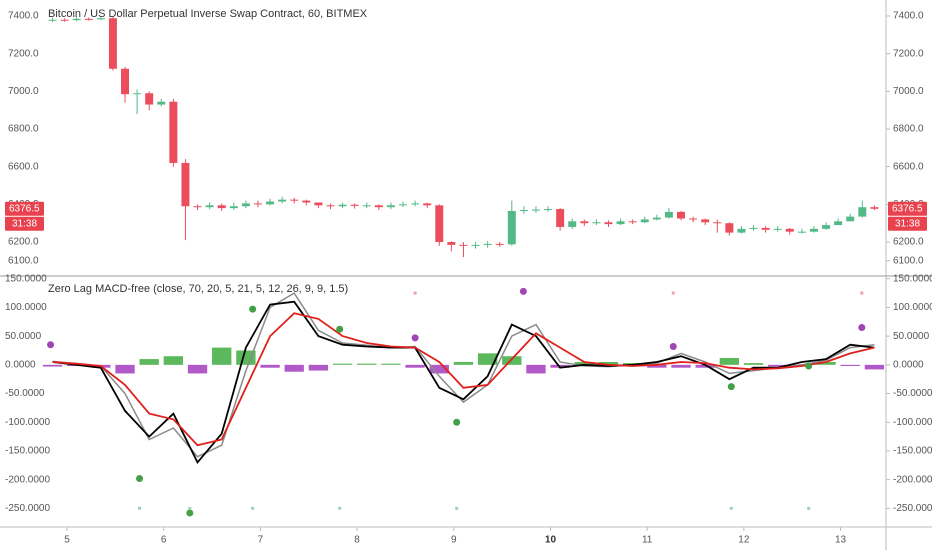  Describe the element at coordinates (20, 364) in the screenshot. I see `y-tick-label-left: 0.0000` at that location.